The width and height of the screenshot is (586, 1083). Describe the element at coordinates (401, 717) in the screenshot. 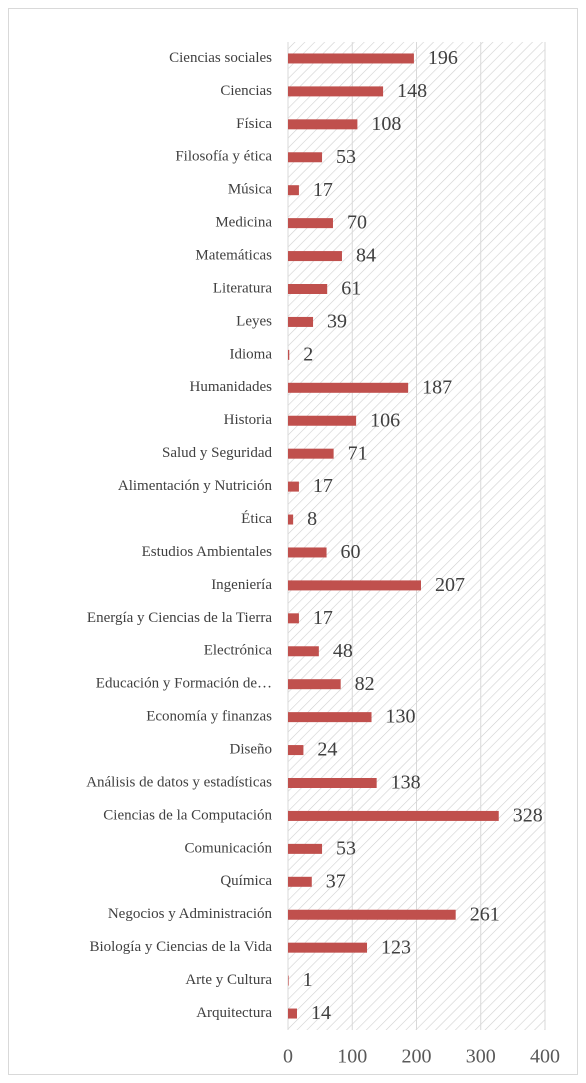

I see `value-label: 130` at that location.